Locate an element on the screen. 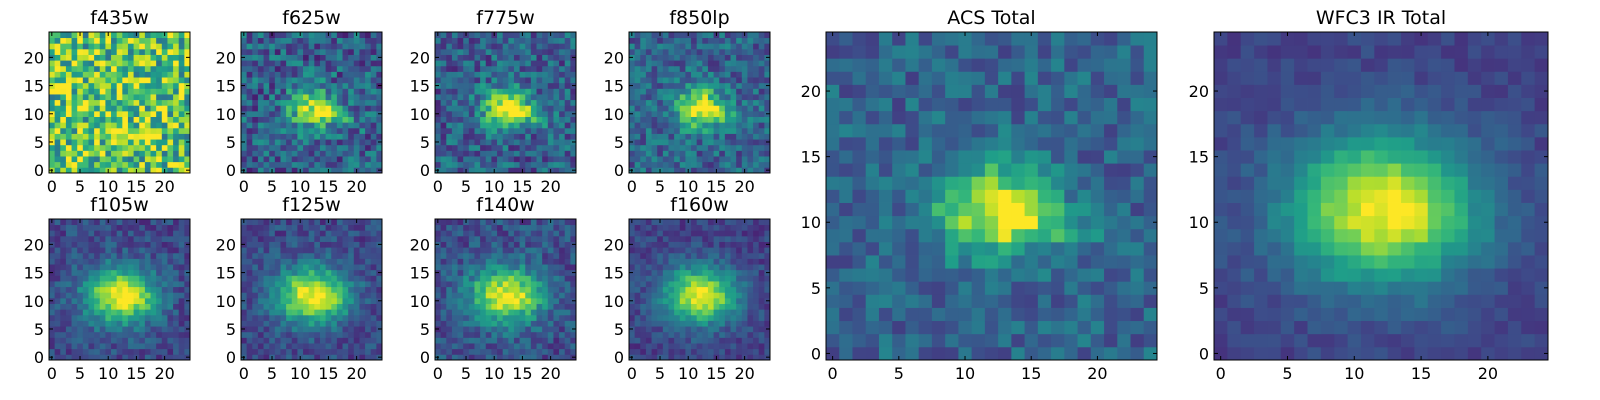  axes-frame is located at coordinates (311, 289).